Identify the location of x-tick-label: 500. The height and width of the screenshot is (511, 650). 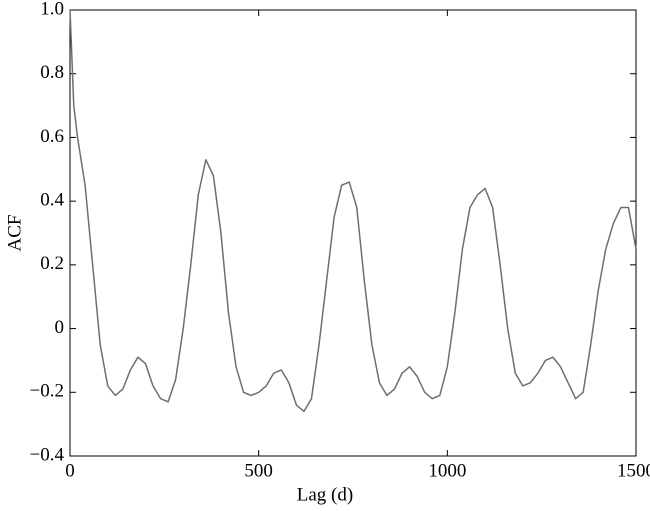
(258, 470).